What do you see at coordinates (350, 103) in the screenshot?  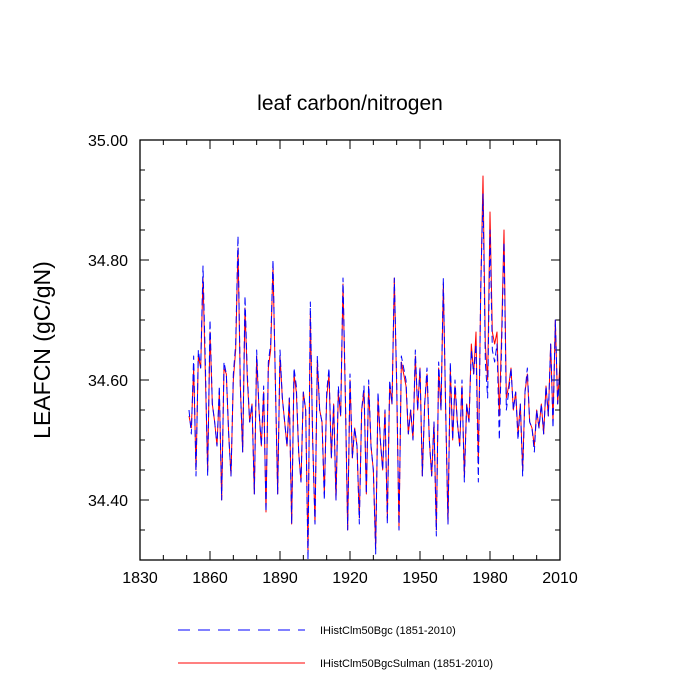 I see `chart-title: leaf carbon/nitrogen` at bounding box center [350, 103].